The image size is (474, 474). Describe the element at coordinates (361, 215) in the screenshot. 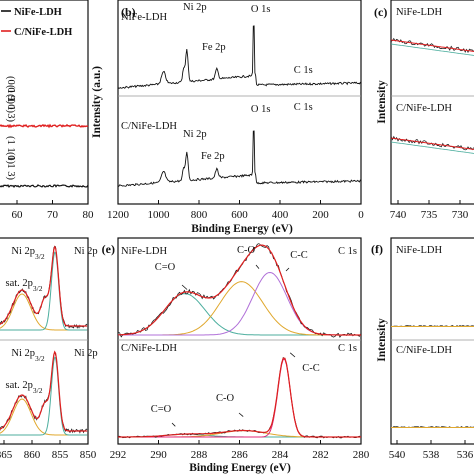

I see `x-tick-label: 0` at that location.